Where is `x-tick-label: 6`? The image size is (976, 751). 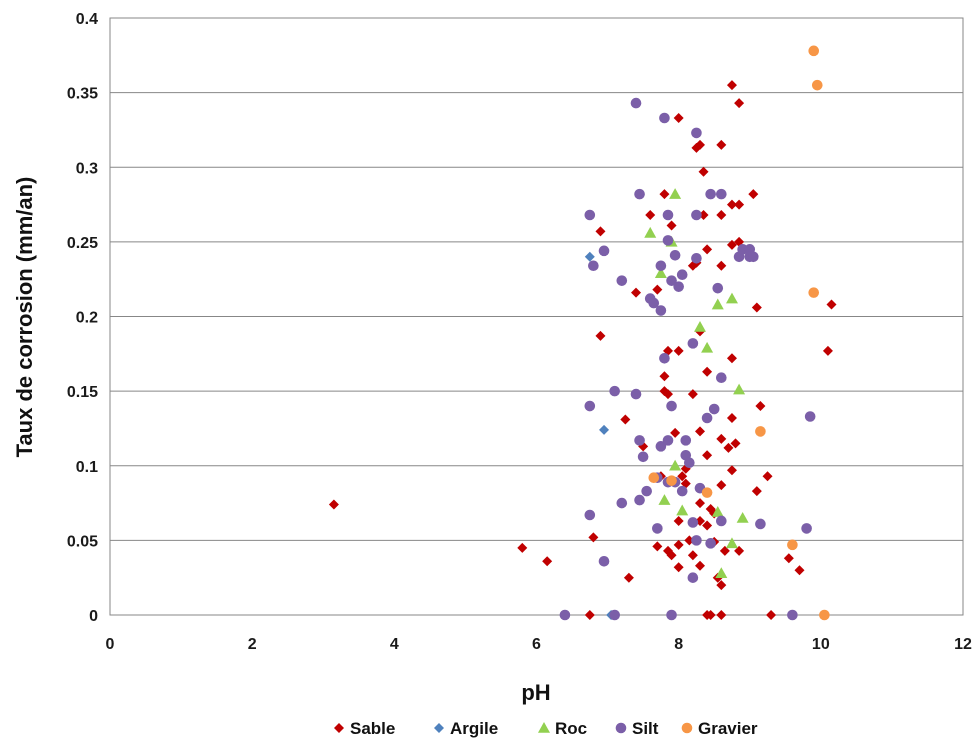 x-tick-label: 6 is located at coordinates (536, 644).